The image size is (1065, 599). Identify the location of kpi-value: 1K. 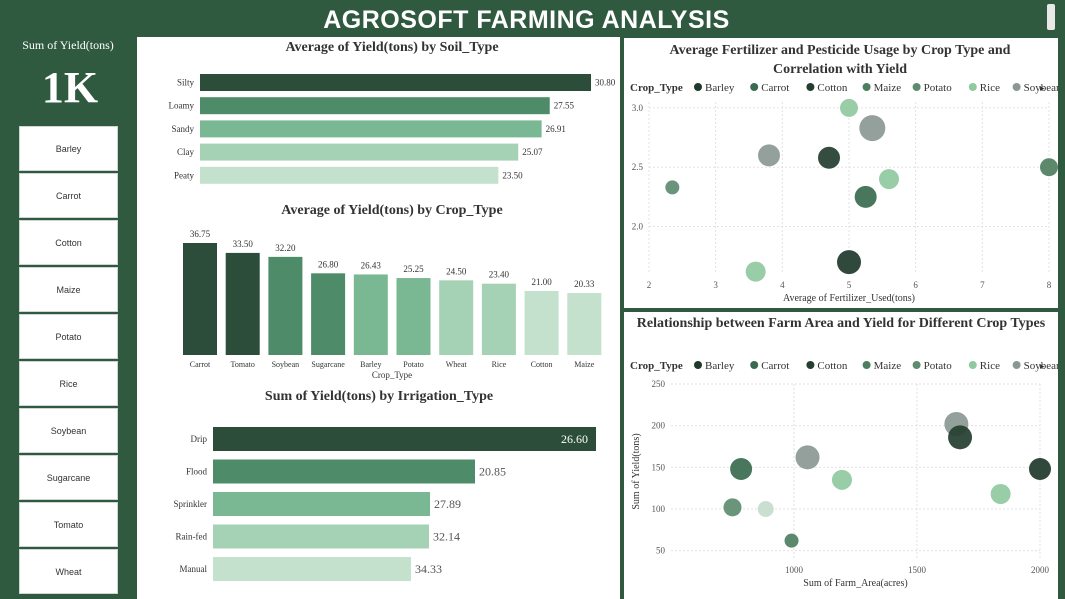
(70, 87).